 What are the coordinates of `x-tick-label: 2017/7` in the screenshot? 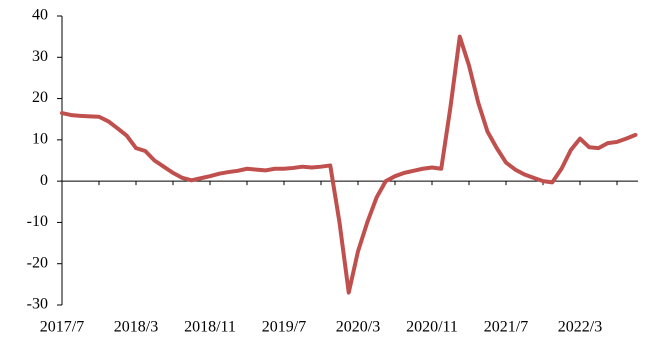 It's located at (62, 327).